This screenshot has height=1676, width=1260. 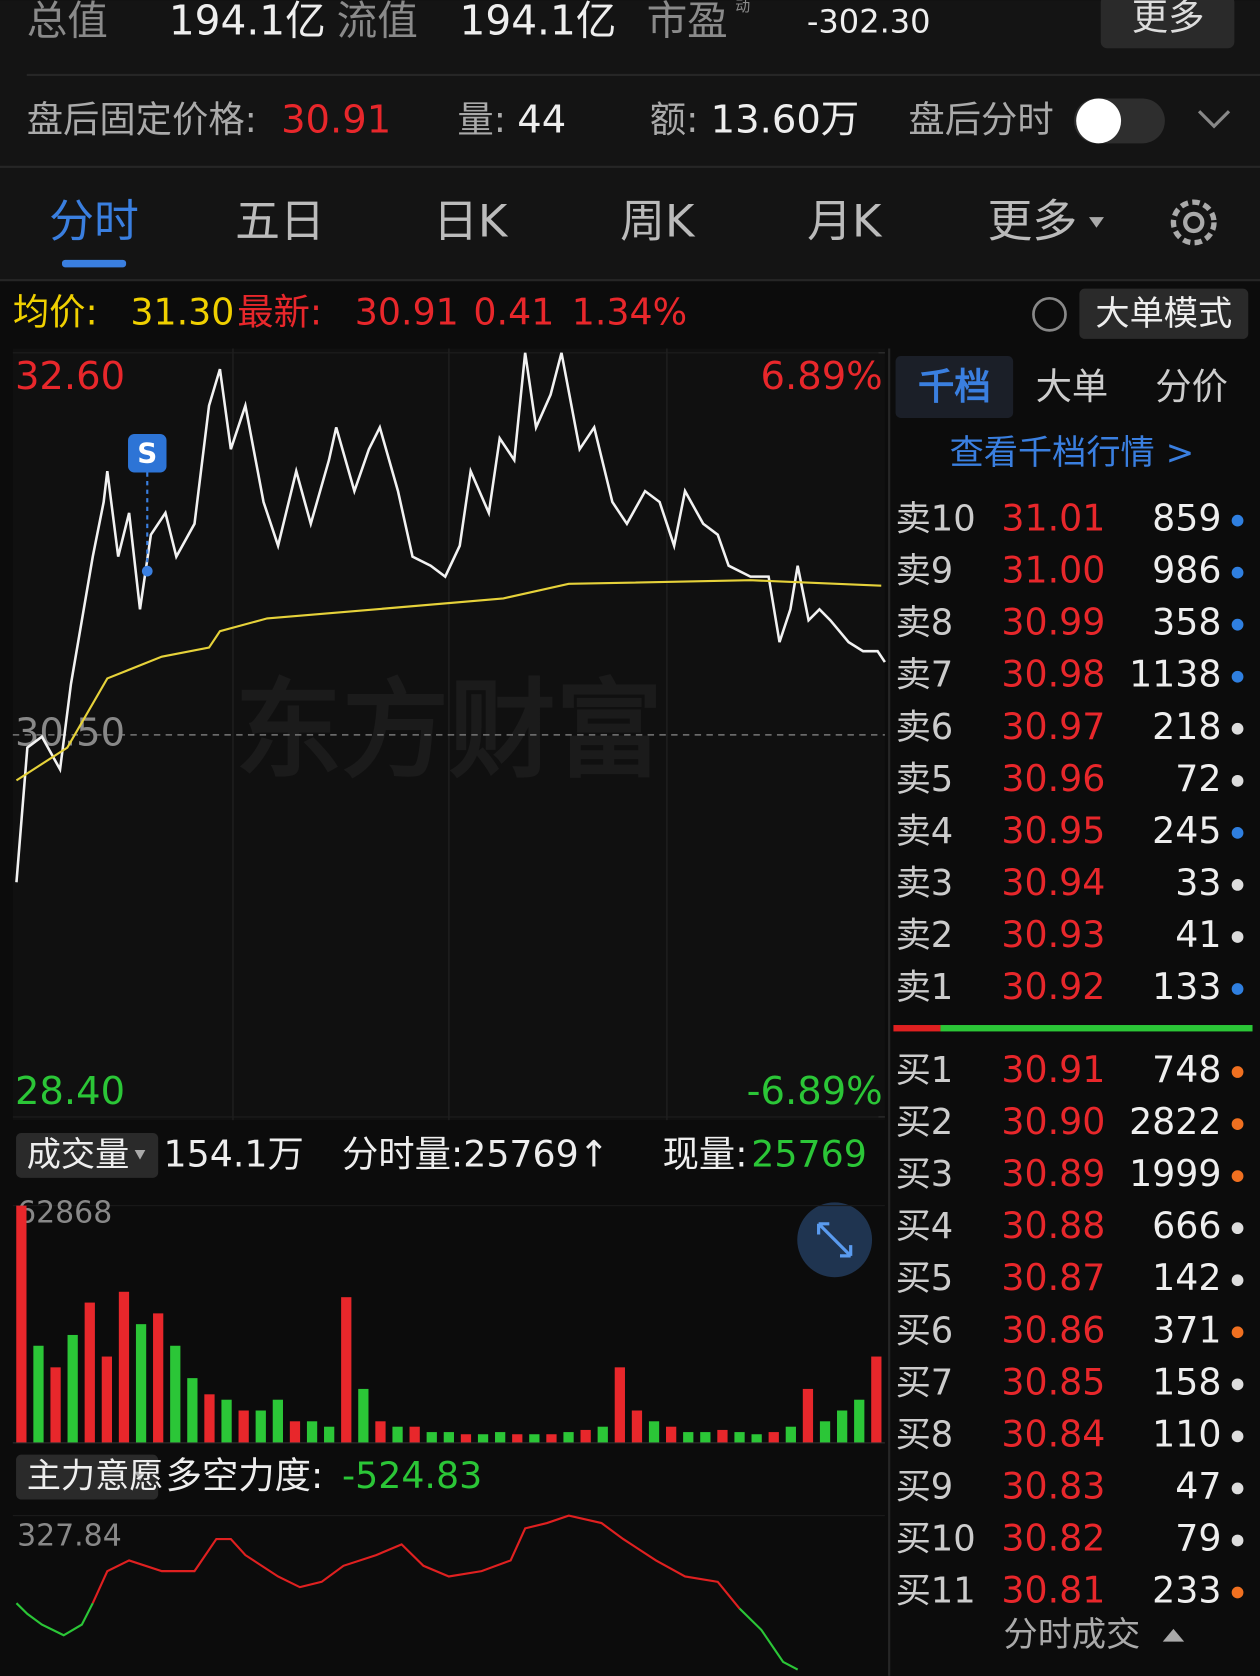 What do you see at coordinates (925, 675) in the screenshot?
I see `book-level: 卖7` at bounding box center [925, 675].